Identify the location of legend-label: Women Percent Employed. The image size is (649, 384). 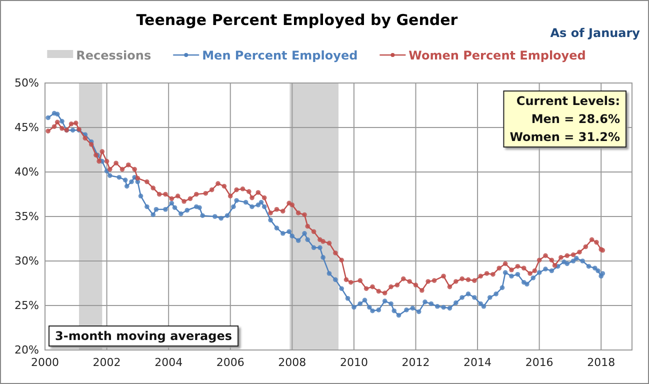
(497, 55).